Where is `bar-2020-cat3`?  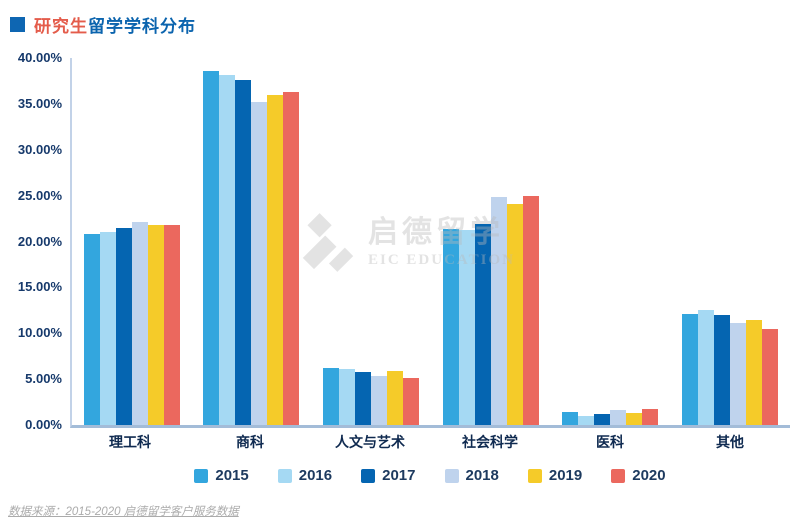 bar-2020-cat3 is located at coordinates (530, 310).